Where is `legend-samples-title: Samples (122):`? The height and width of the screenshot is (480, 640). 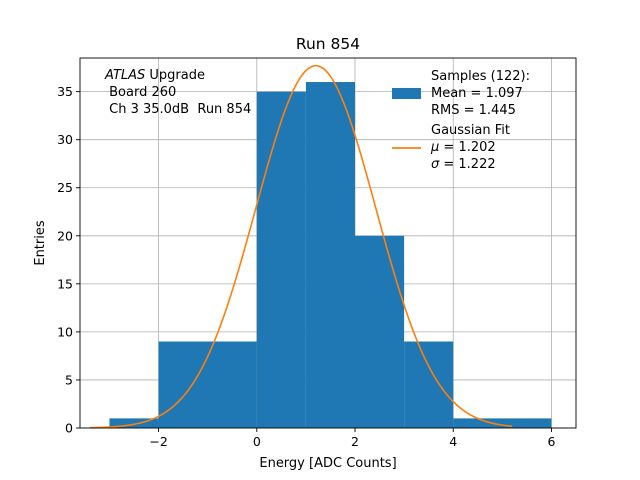
legend-samples-title: Samples (122): is located at coordinates (480, 76).